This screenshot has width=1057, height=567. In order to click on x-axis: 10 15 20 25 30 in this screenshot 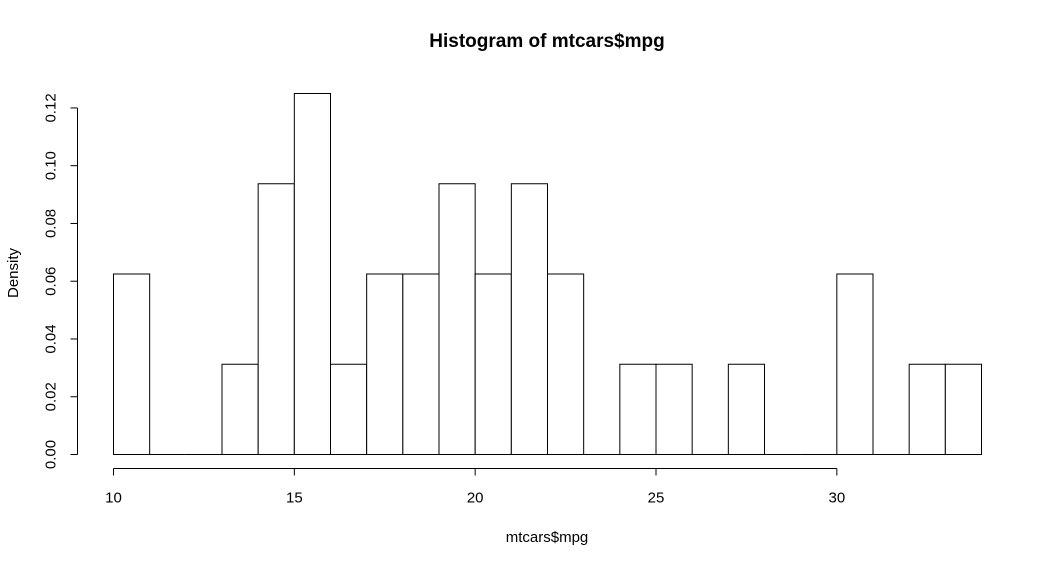, I will do `click(475, 487)`.